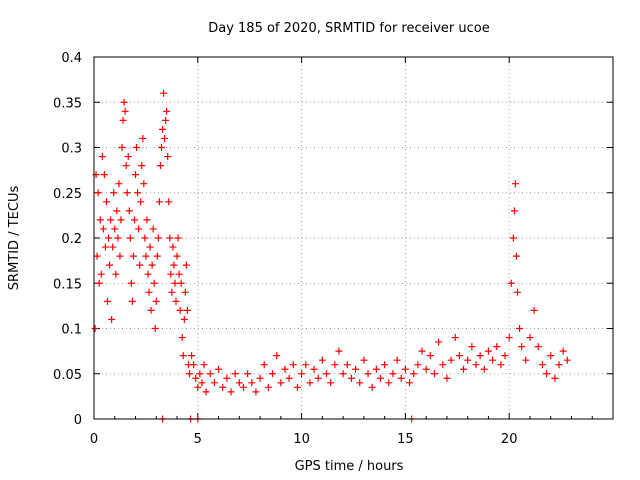  What do you see at coordinates (349, 466) in the screenshot?
I see `x-axis-label: GPS time / hours` at bounding box center [349, 466].